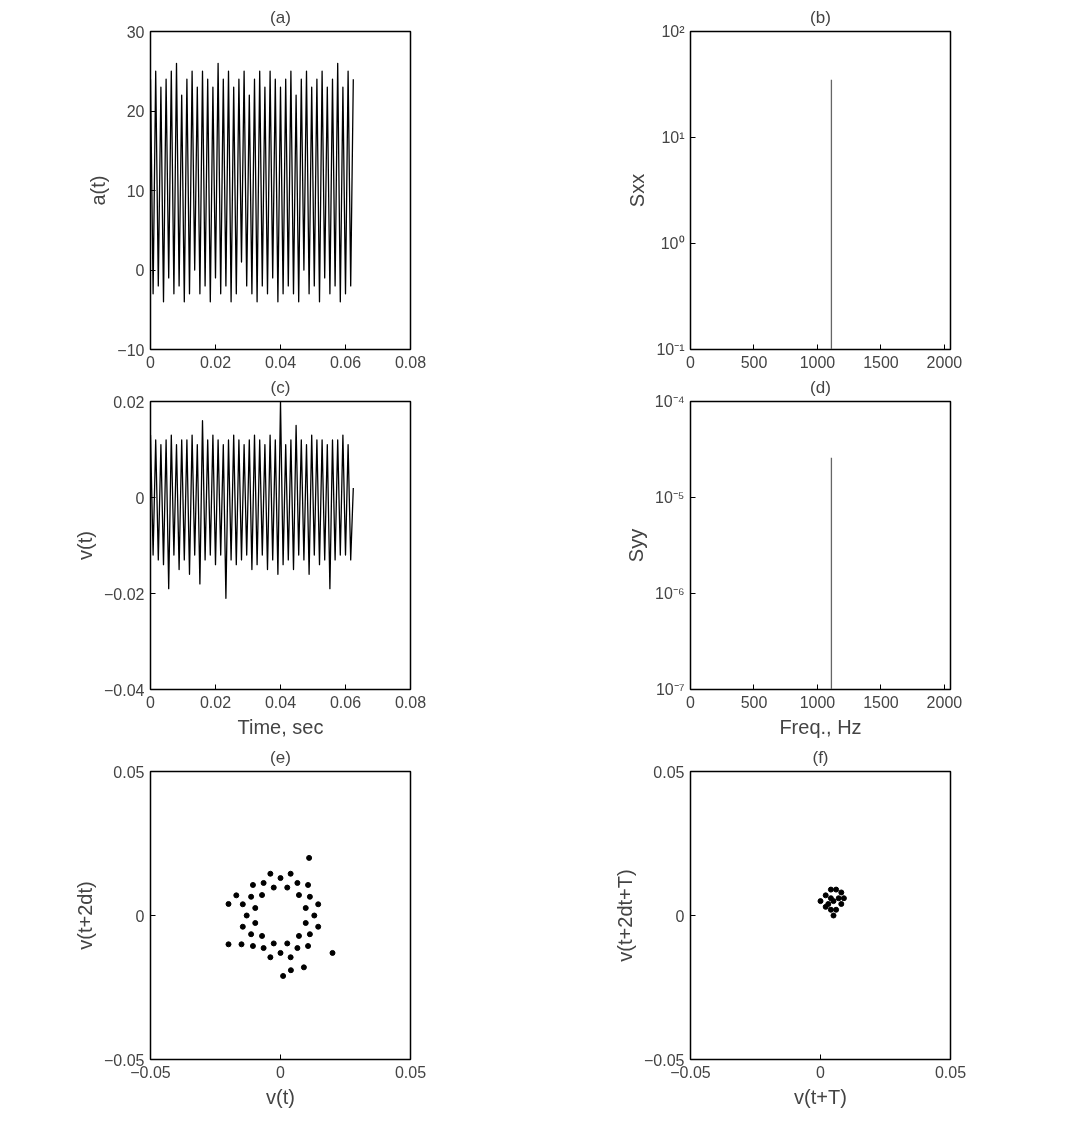  Describe the element at coordinates (135, 32) in the screenshot. I see `y-tick-label: 30` at that location.